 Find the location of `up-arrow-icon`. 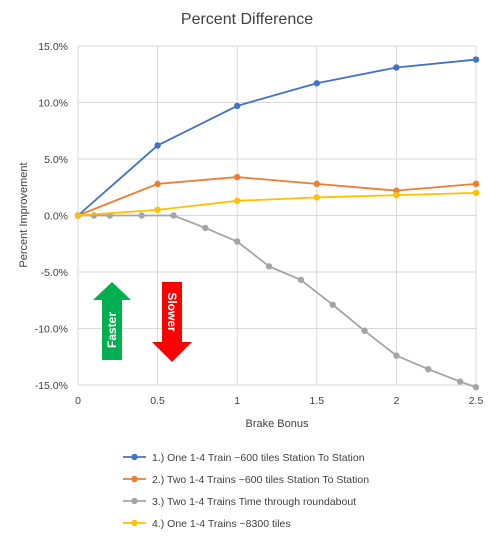

up-arrow-icon is located at coordinates (112, 321).